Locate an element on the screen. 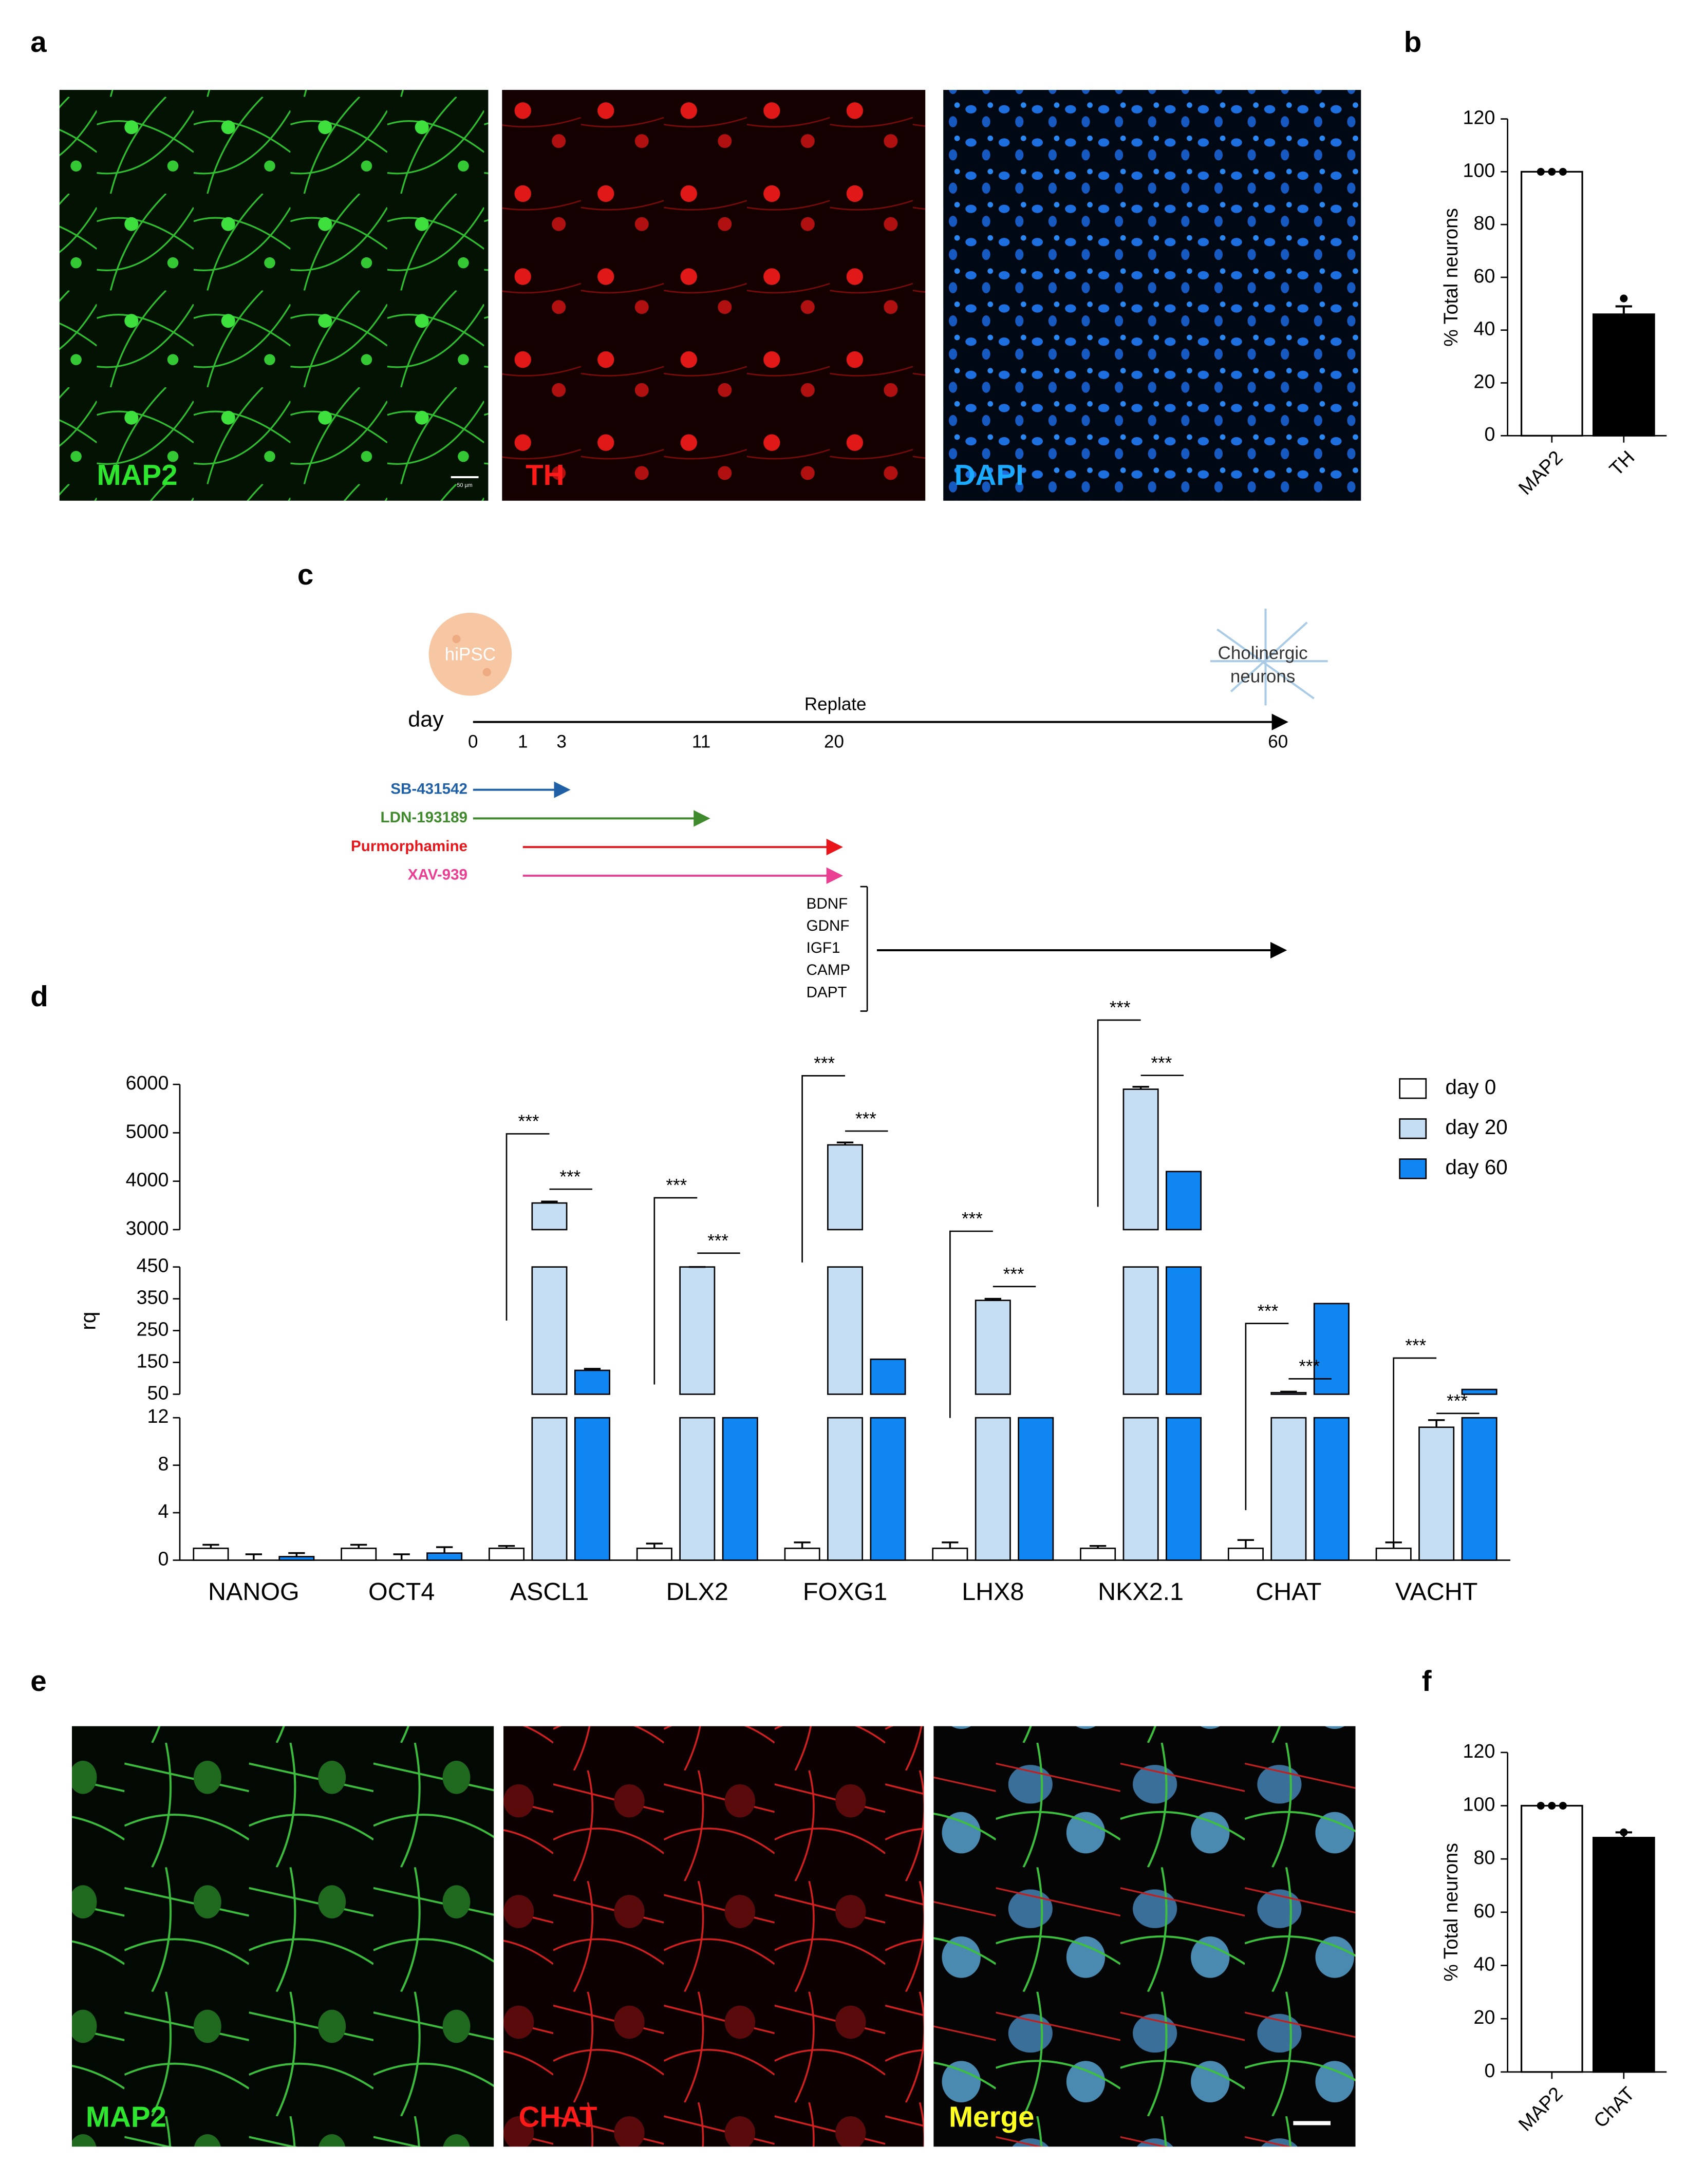 Image resolution: width=1704 pixels, height=2184 pixels. x-tick-label: OCT4 is located at coordinates (402, 1592).